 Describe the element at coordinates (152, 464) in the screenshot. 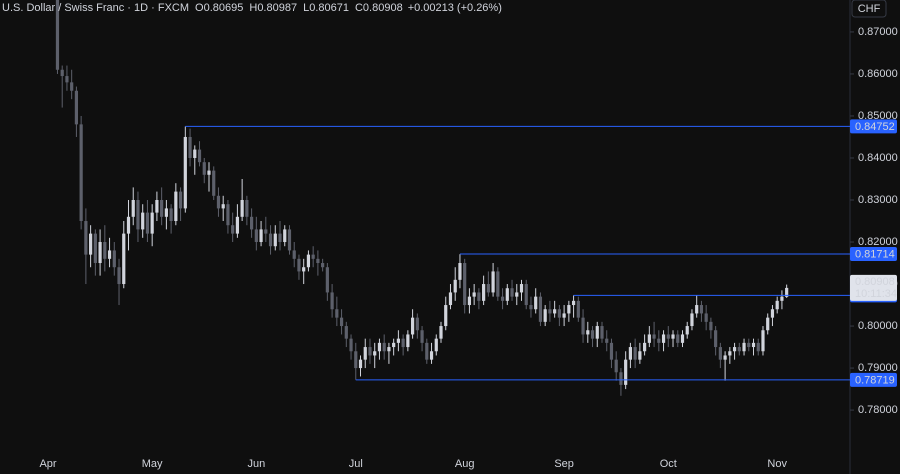

I see `x-tick-label: May` at that location.